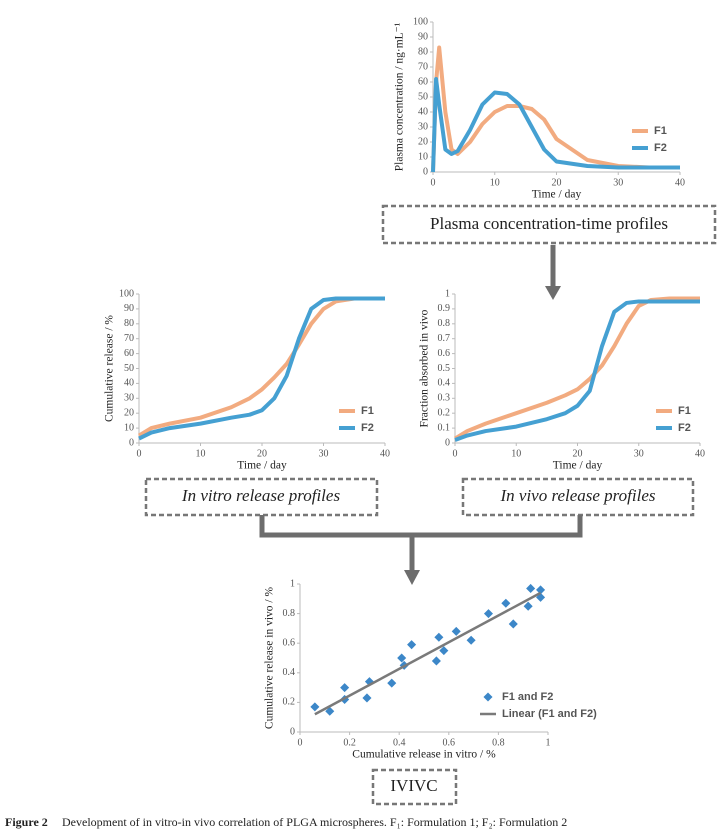  I want to click on y-tick-label: 0.3, so click(444, 398).